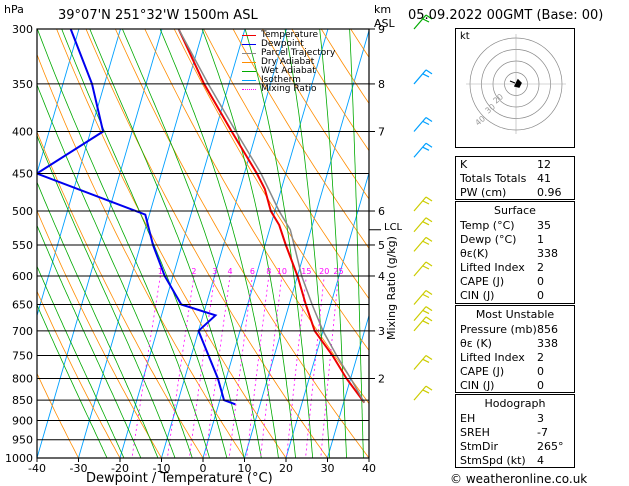 The width and height of the screenshot is (629, 486). Describe the element at coordinates (381, 331) in the screenshot. I see `km-tick-label: 3` at that location.